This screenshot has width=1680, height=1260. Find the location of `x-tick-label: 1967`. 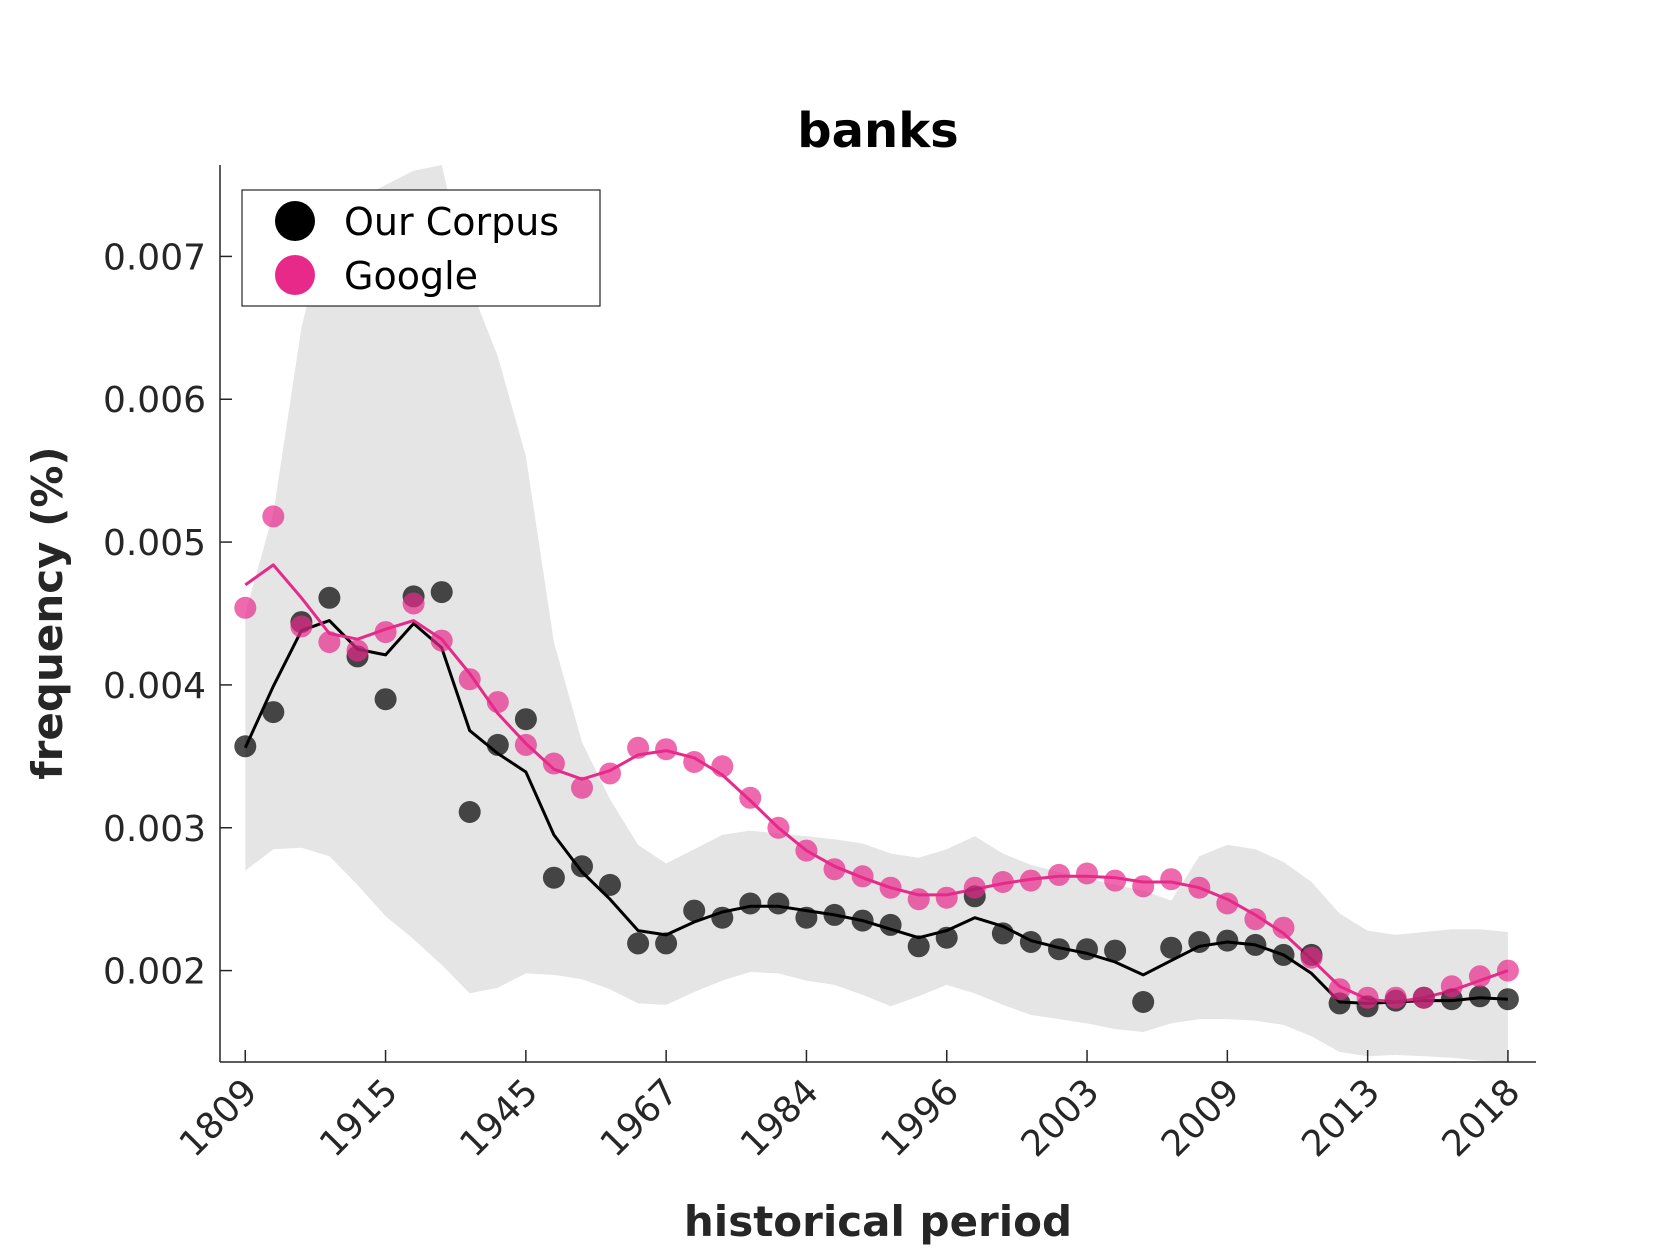

x-tick-label: 1967 is located at coordinates (640, 1118).